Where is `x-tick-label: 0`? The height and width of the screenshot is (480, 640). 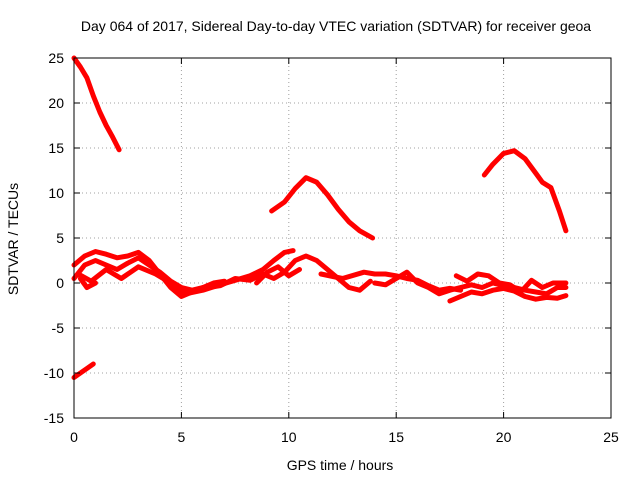 x-tick-label: 0 is located at coordinates (74, 437).